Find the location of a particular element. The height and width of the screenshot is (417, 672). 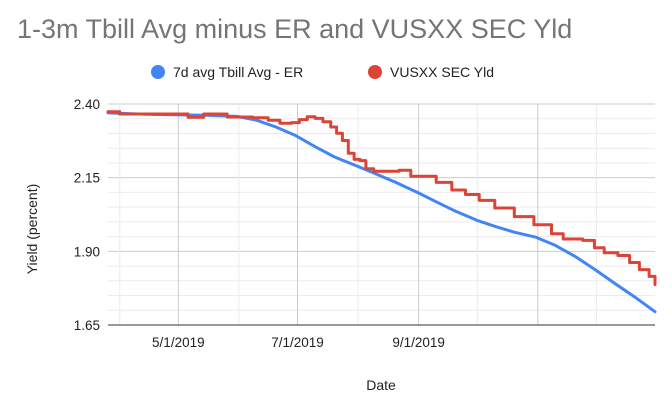

legend-marker-tbill is located at coordinates (158, 72).